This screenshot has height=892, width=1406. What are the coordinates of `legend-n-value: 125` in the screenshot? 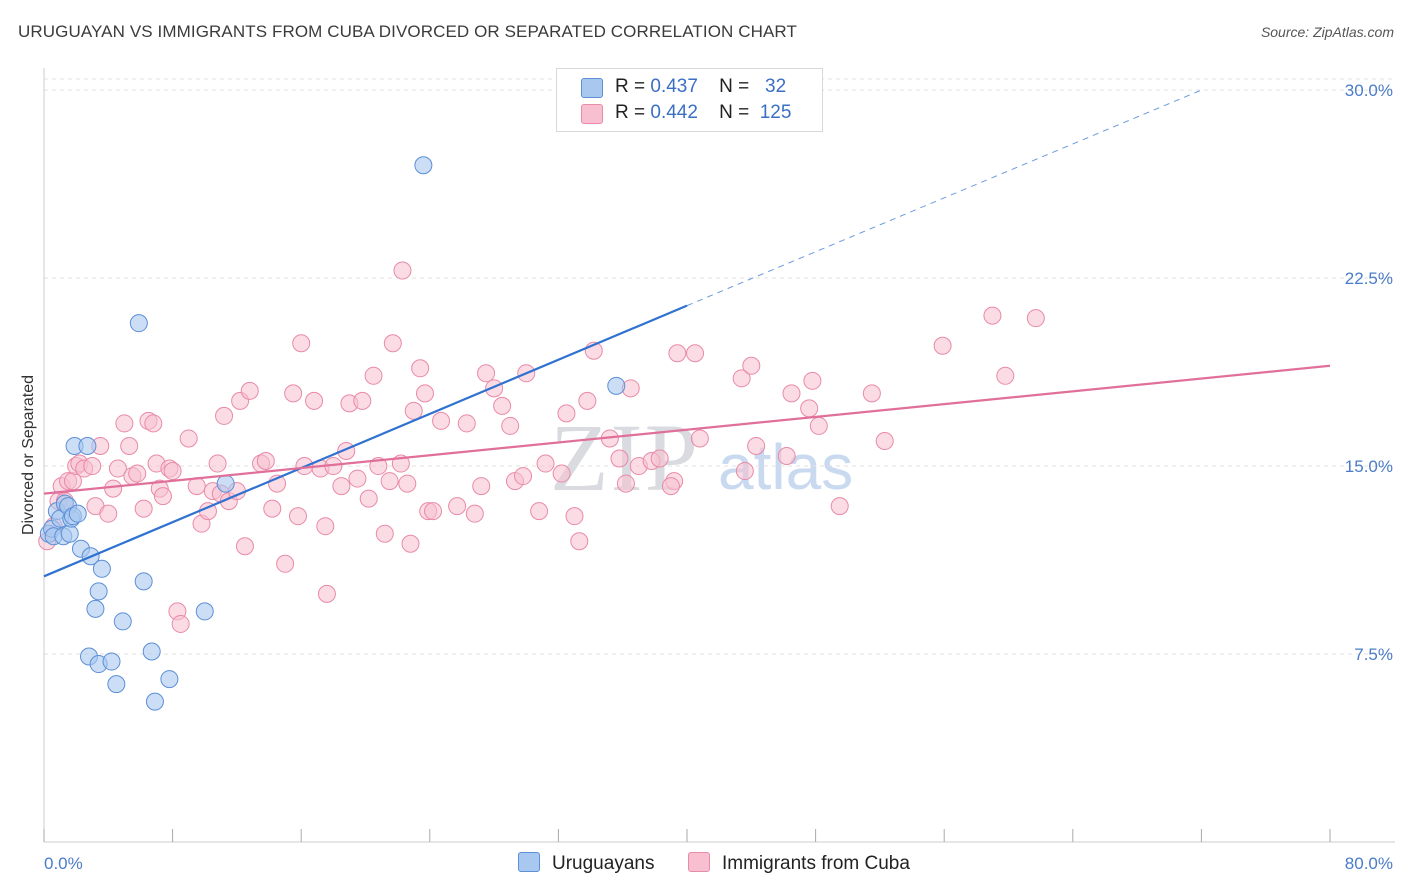 It's located at (775, 112).